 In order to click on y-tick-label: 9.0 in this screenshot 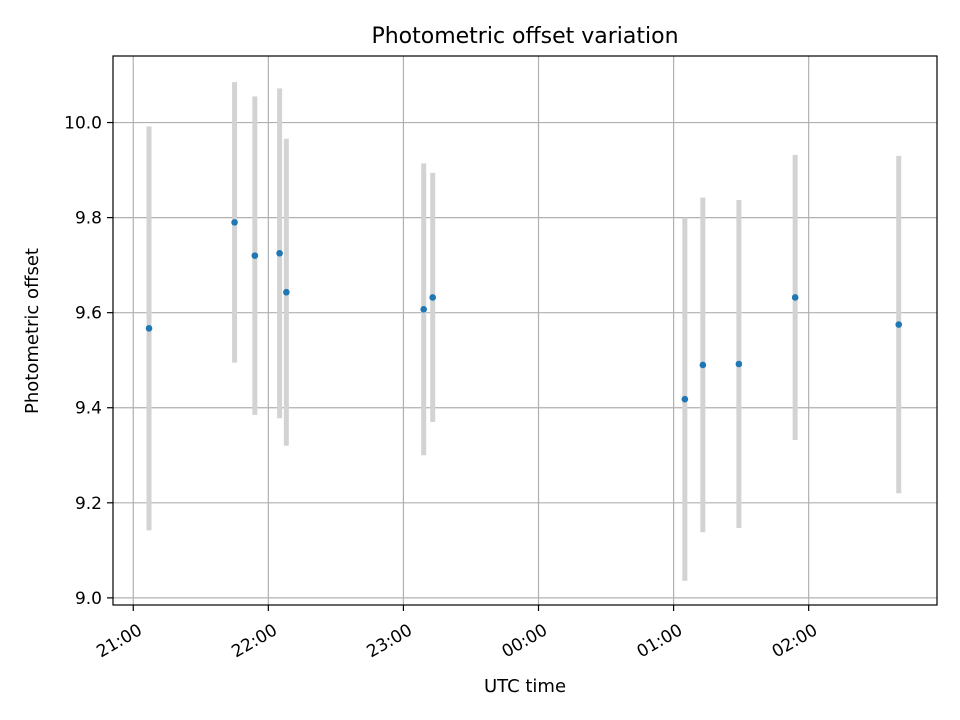, I will do `click(88, 599)`.